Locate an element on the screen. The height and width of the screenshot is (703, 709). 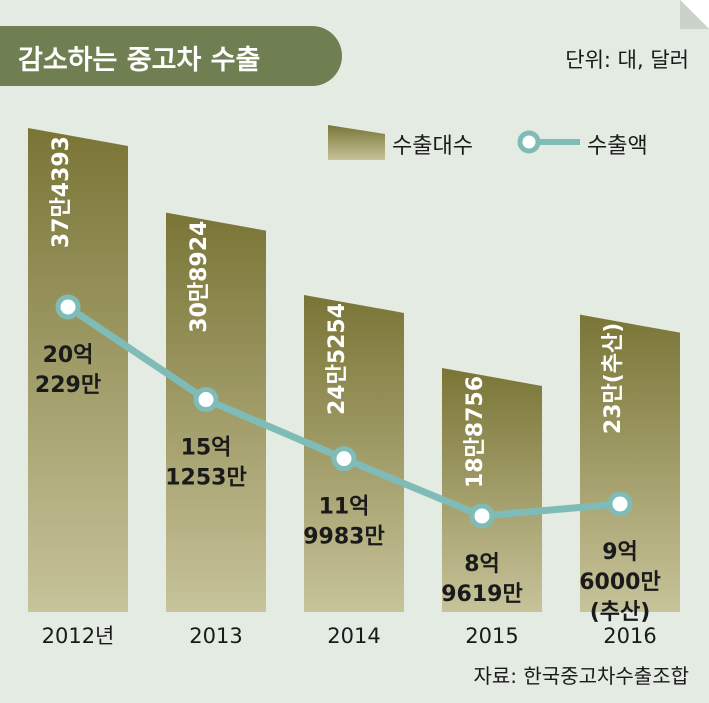
point-label-4-2: (추산) is located at coordinates (620, 612).